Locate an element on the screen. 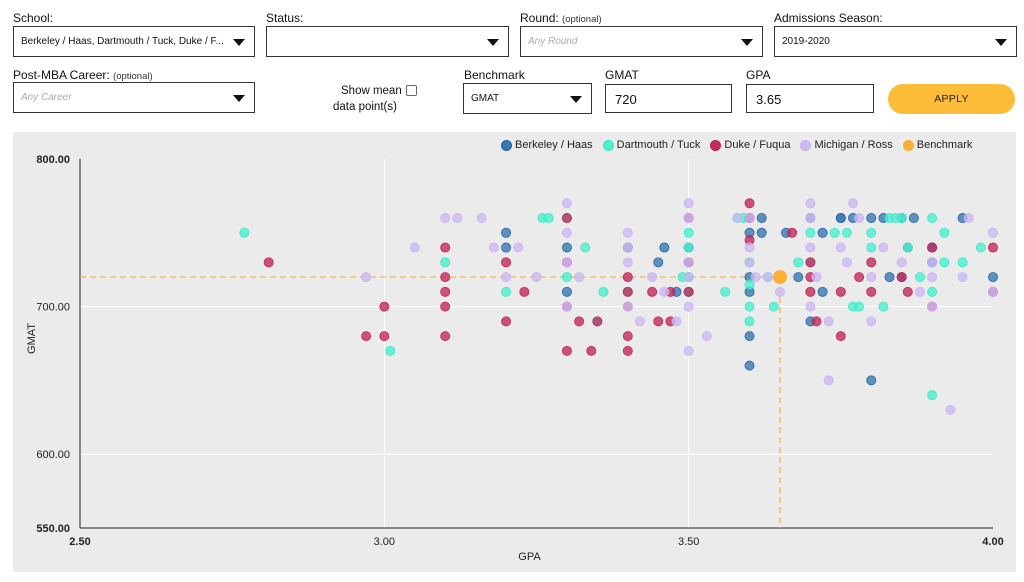 This screenshot has height=582, width=1024. gmat-input: 720 is located at coordinates (668, 98).